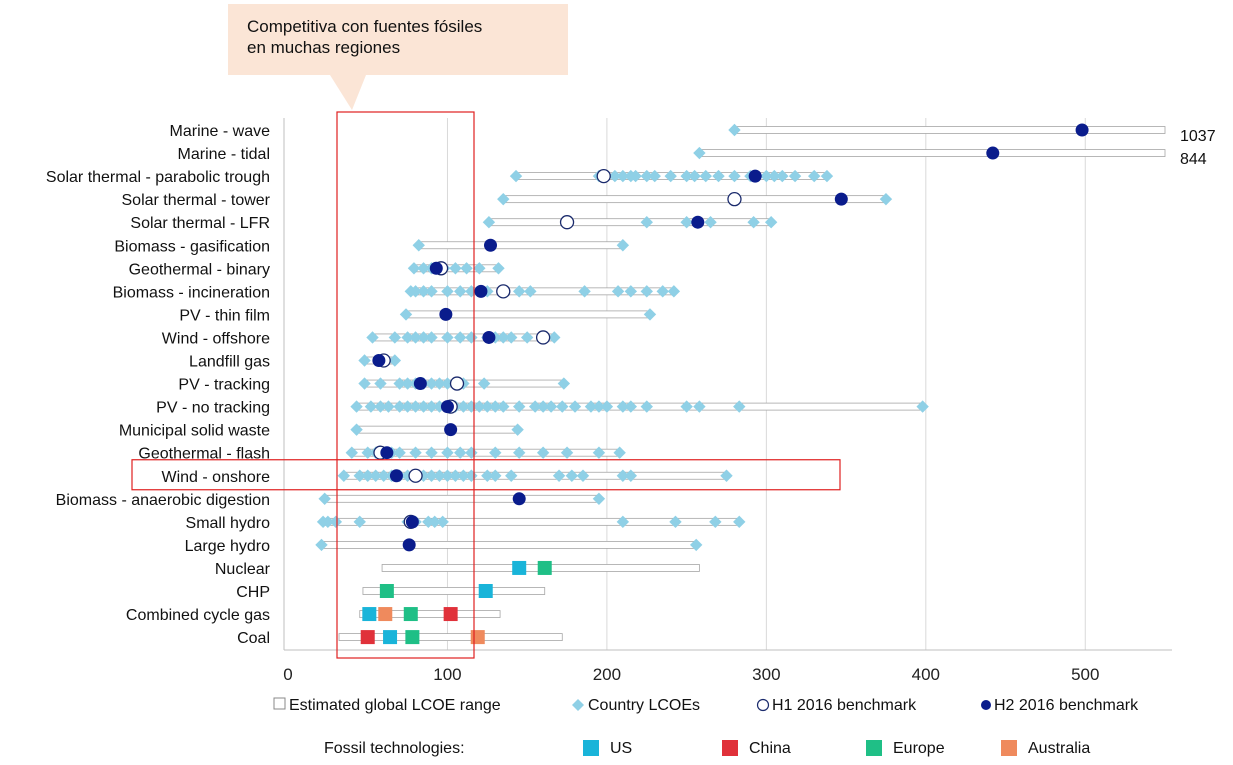  What do you see at coordinates (919, 748) in the screenshot?
I see `fossil-legend-label-europe: Europe` at bounding box center [919, 748].